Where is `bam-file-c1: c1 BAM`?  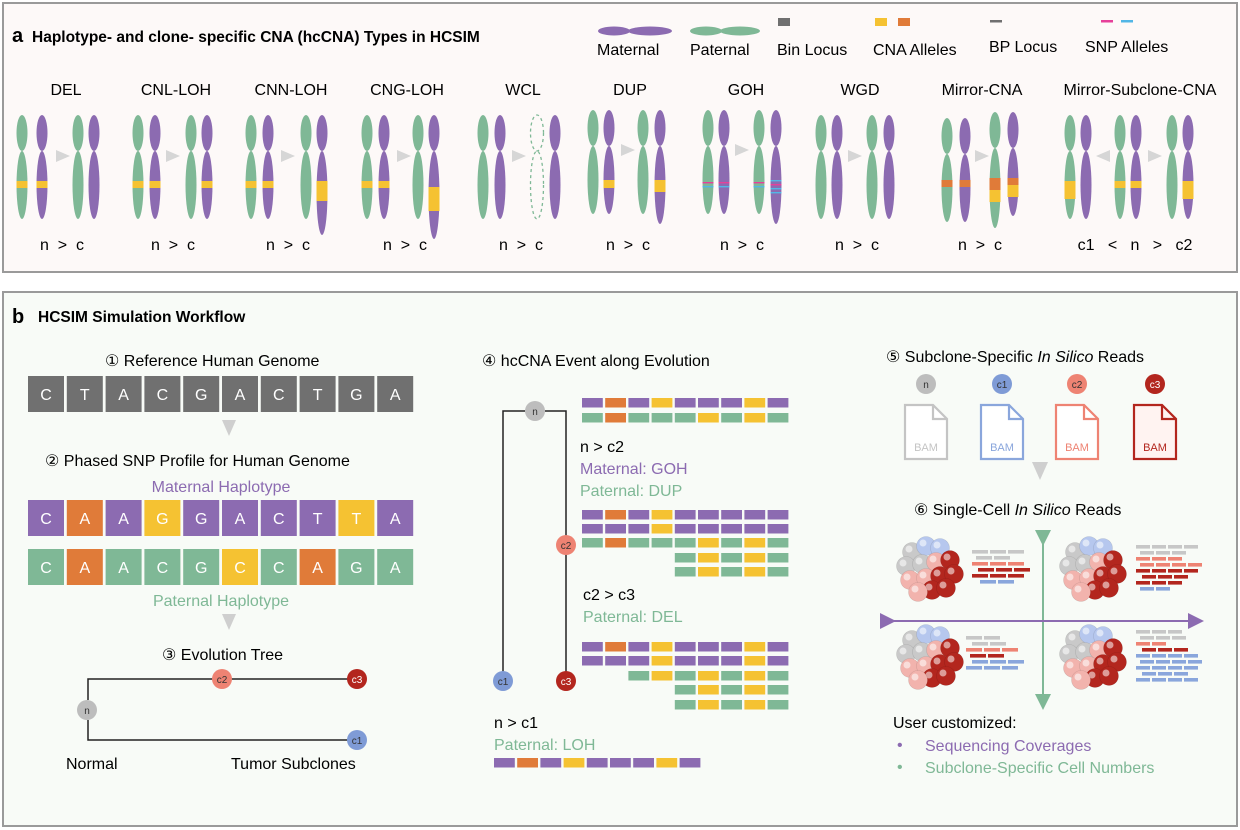
bam-file-c1: c1 BAM is located at coordinates (1002, 417).